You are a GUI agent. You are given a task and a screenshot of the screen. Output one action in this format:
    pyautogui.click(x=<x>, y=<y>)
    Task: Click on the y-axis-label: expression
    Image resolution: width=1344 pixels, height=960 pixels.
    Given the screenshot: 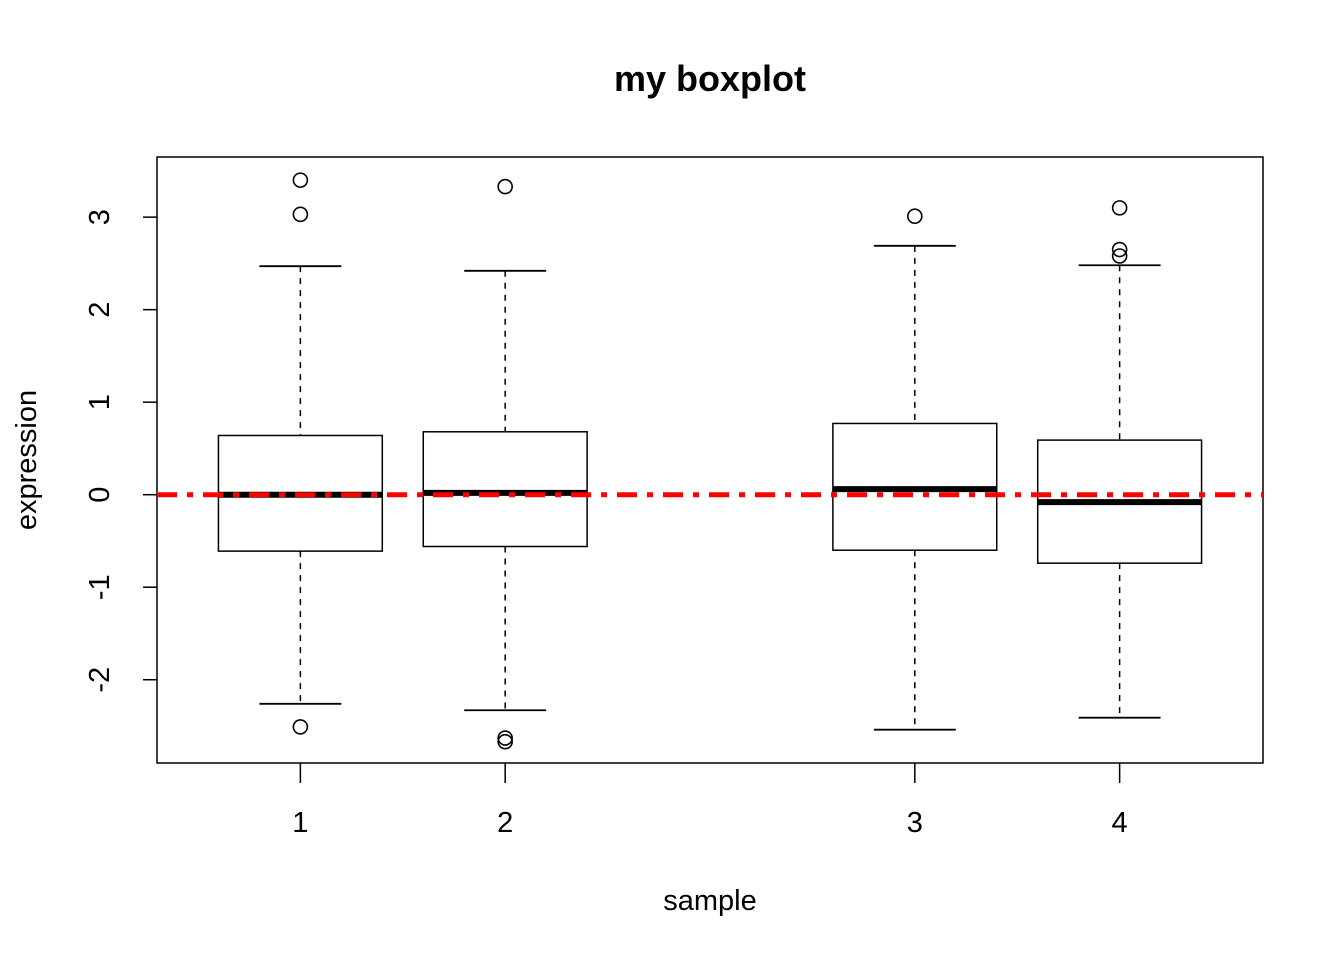 What is the action you would take?
    pyautogui.click(x=27, y=460)
    